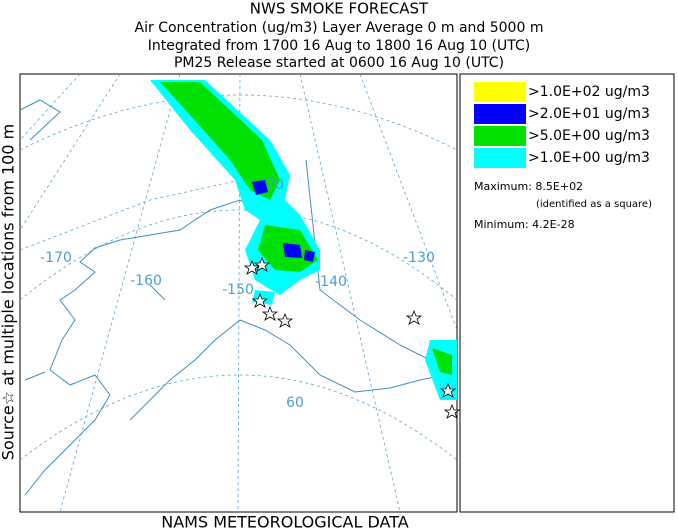 The height and width of the screenshot is (532, 678). What do you see at coordinates (589, 136) in the screenshot?
I see `legend-label: >5.0E+00 ug/m3` at bounding box center [589, 136].